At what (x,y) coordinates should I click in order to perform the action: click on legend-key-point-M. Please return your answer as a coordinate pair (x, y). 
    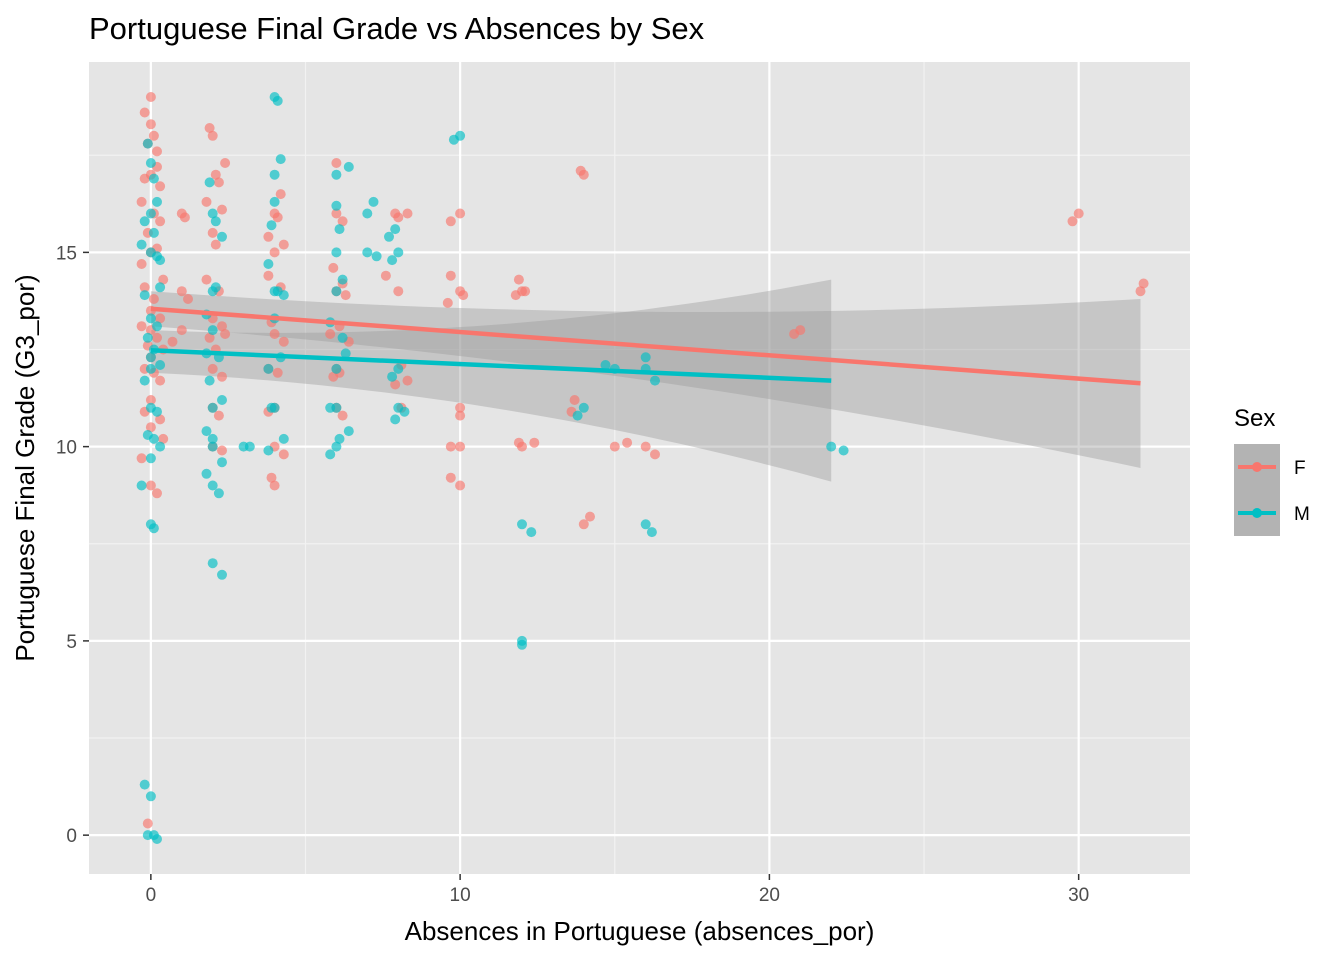
    Looking at the image, I should click on (1257, 513).